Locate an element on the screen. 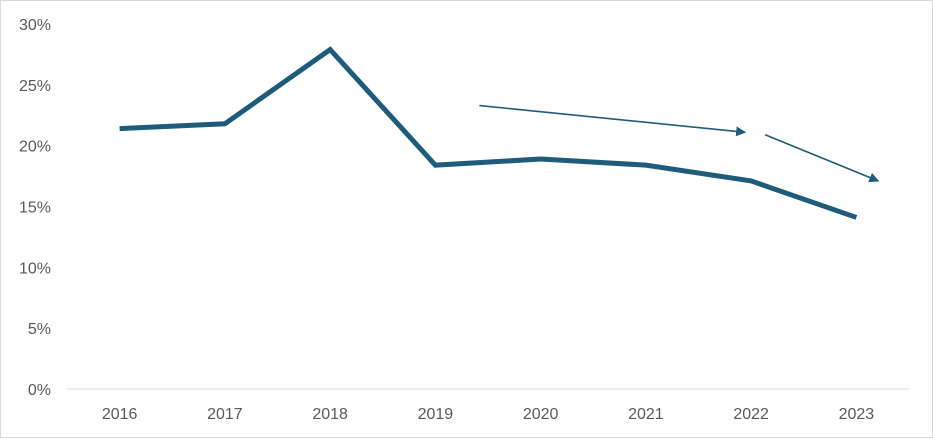  x-tick-label: 2019 is located at coordinates (436, 414).